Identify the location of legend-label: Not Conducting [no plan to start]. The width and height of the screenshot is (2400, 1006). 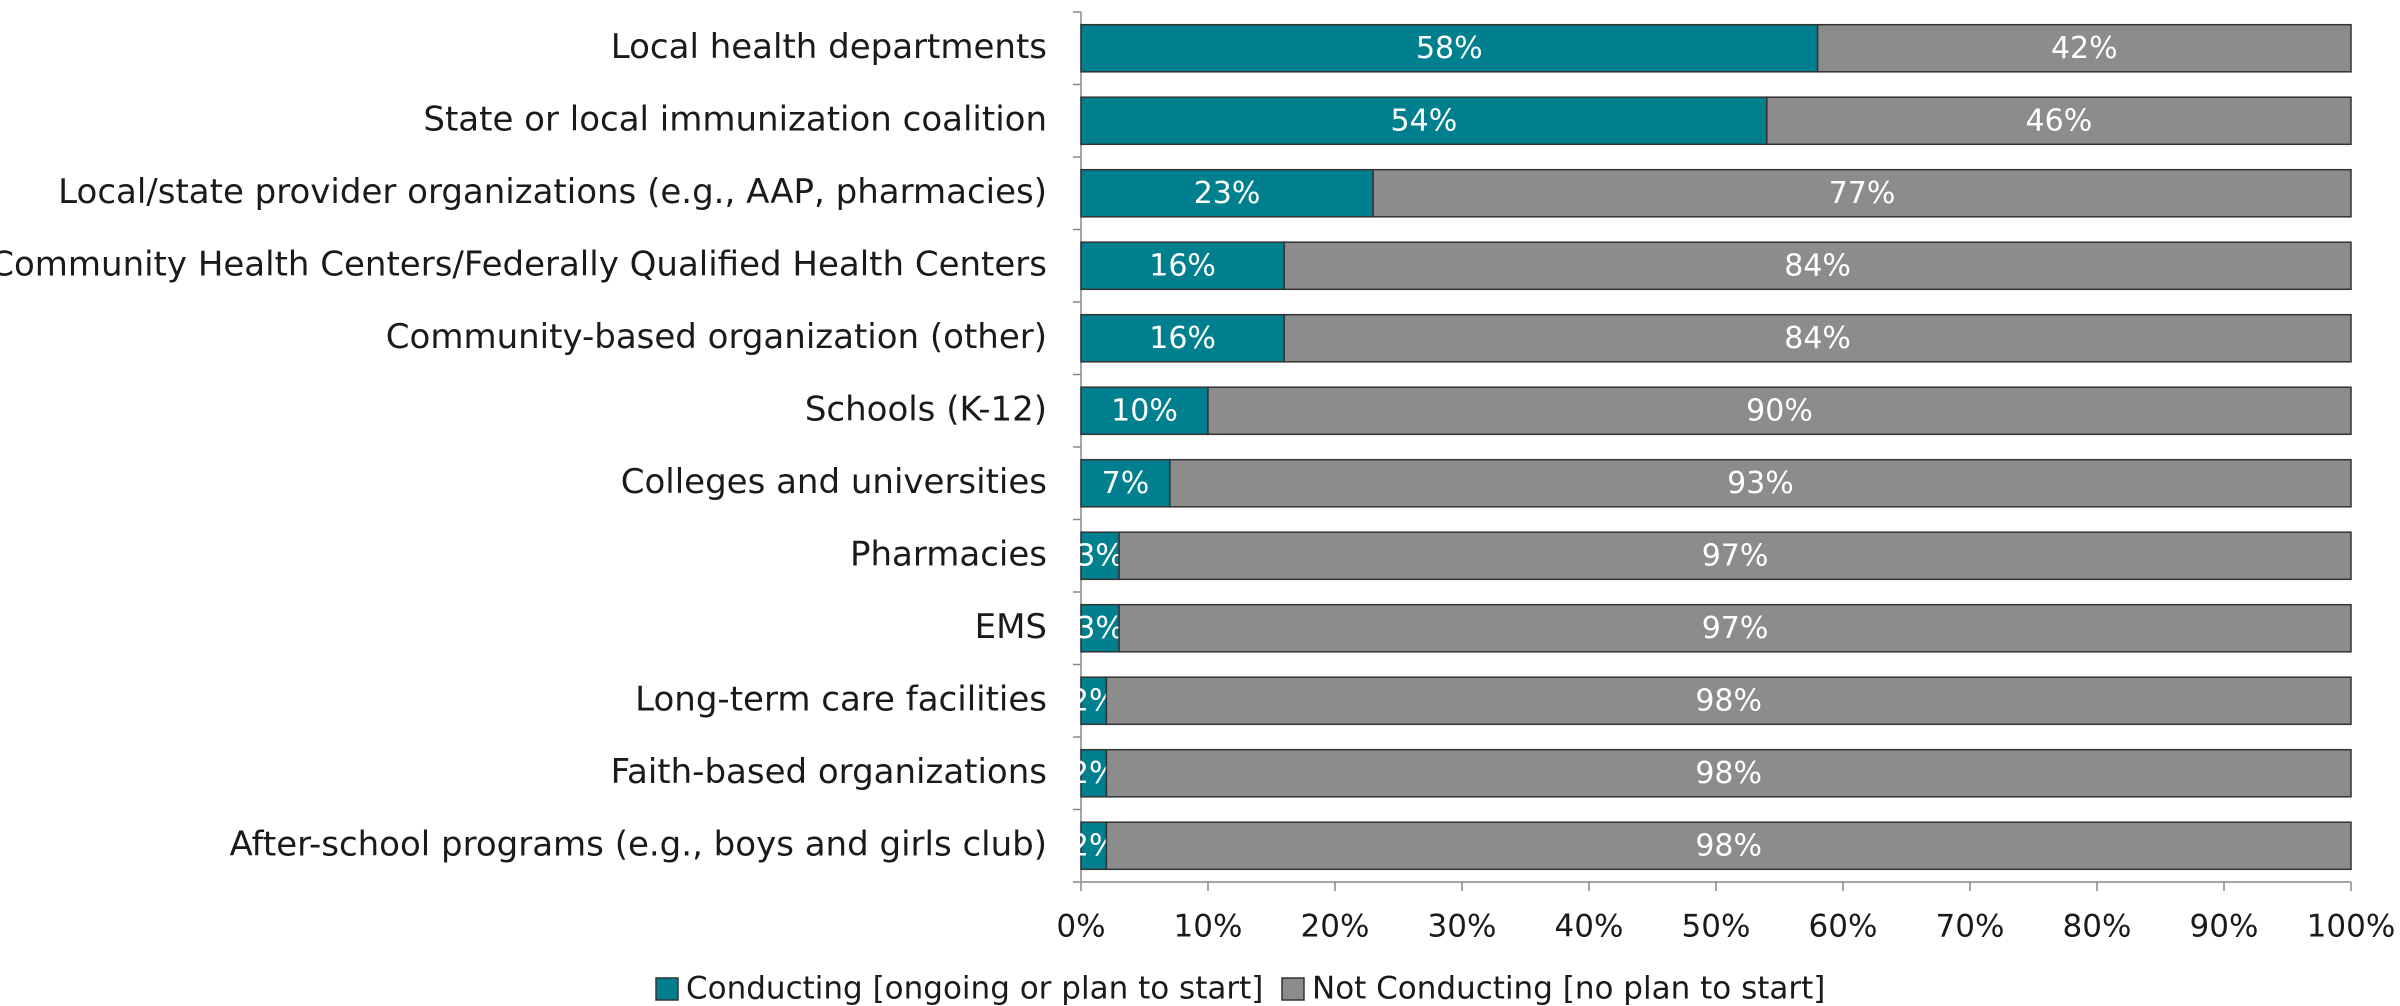
(1568, 988).